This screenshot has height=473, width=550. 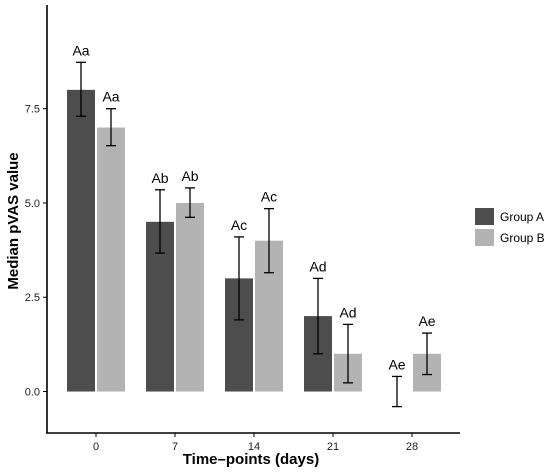 What do you see at coordinates (347, 312) in the screenshot?
I see `sig-label-group-b-21: Ad` at bounding box center [347, 312].